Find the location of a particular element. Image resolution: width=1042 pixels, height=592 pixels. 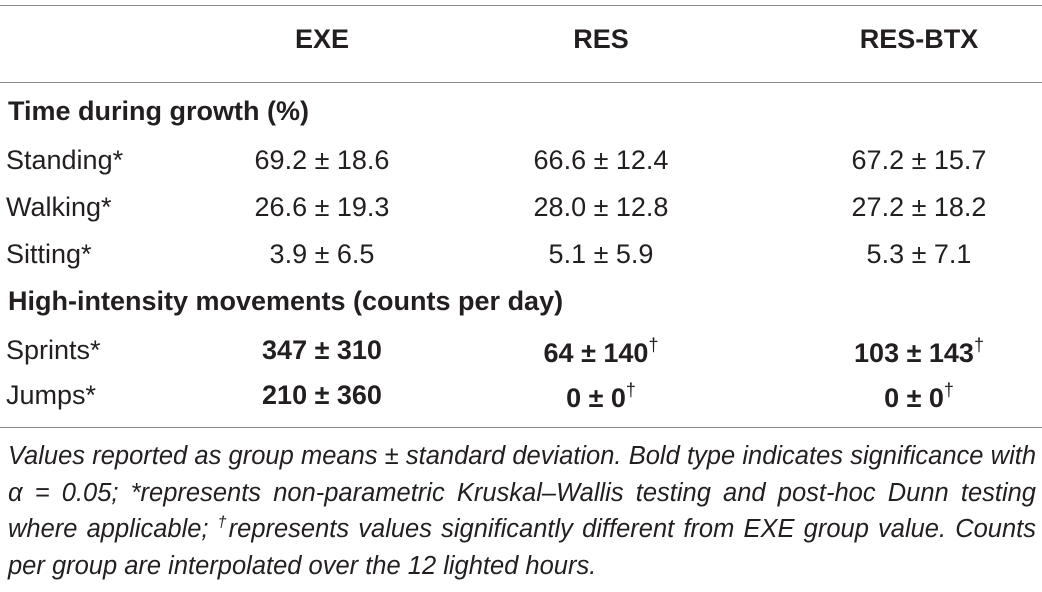

row-label-sitting: Sitting* is located at coordinates (49, 254).